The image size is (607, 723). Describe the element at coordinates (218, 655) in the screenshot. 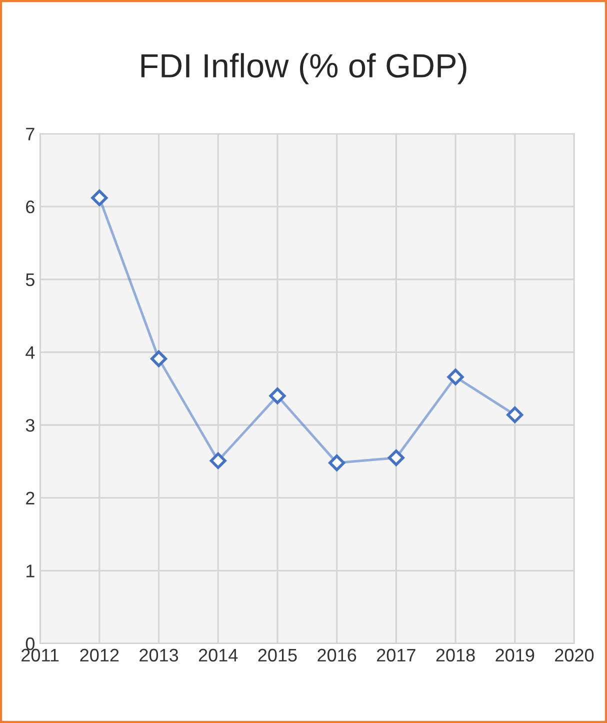

I see `x-tick-label: 2014` at that location.